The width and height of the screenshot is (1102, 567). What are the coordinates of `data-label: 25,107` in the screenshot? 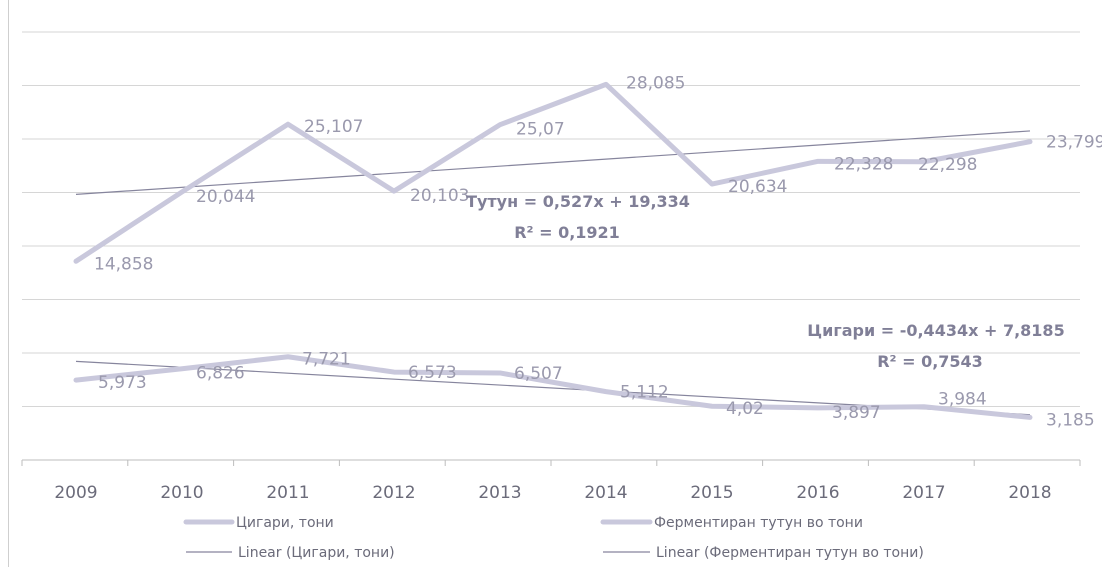 It's located at (333, 127).